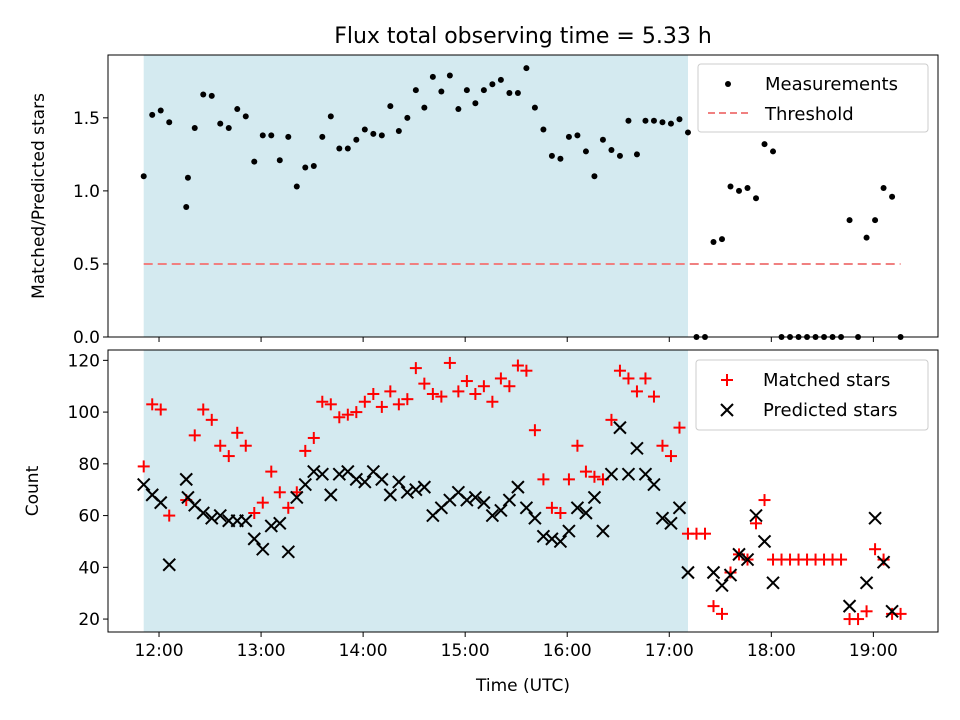  Describe the element at coordinates (812, 395) in the screenshot. I see `bottom-legend-box` at that location.